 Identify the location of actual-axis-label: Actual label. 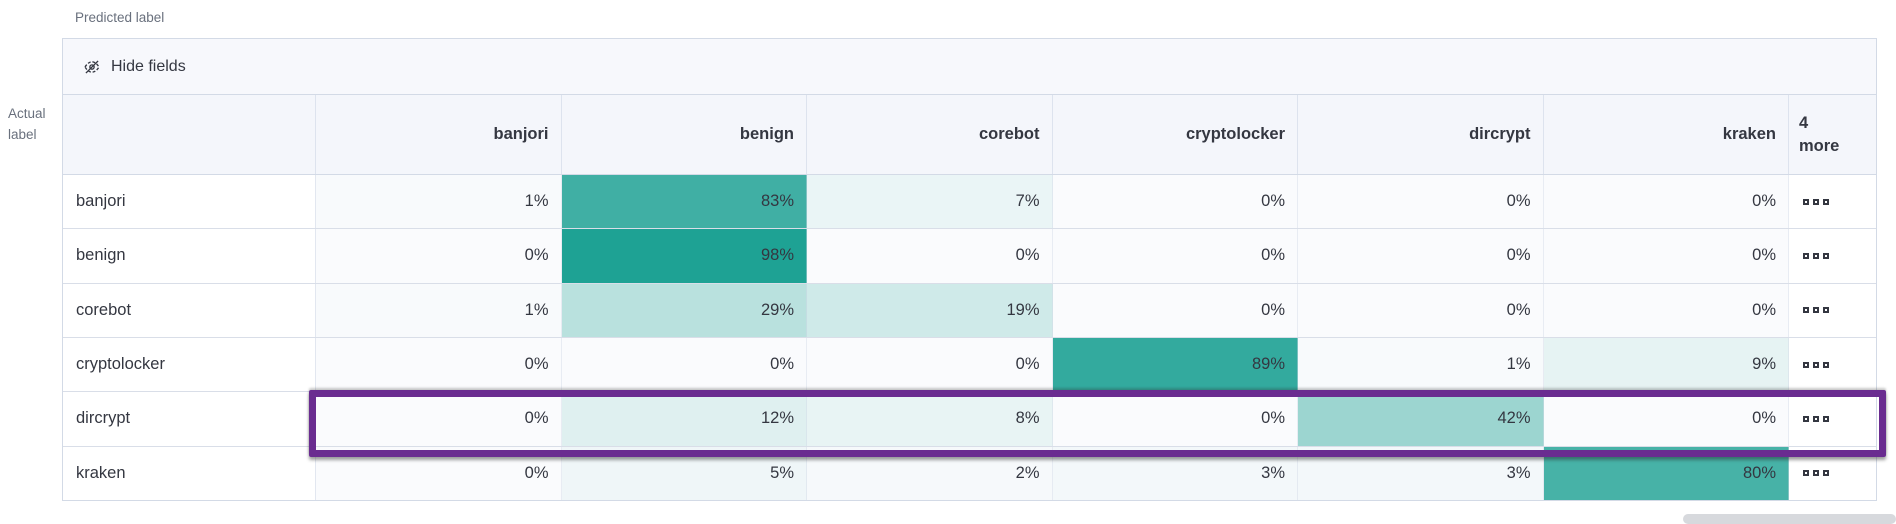
(27, 124).